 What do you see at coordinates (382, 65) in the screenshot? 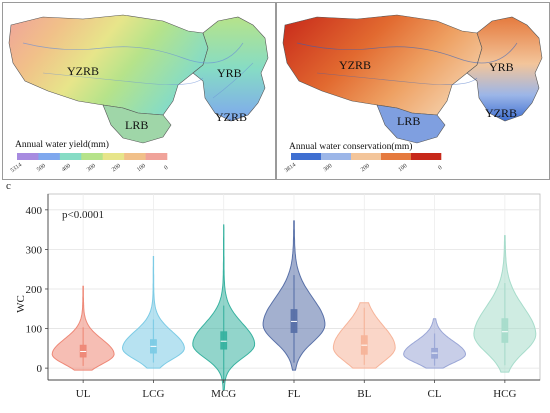
I see `map-b-west-basin` at bounding box center [382, 65].